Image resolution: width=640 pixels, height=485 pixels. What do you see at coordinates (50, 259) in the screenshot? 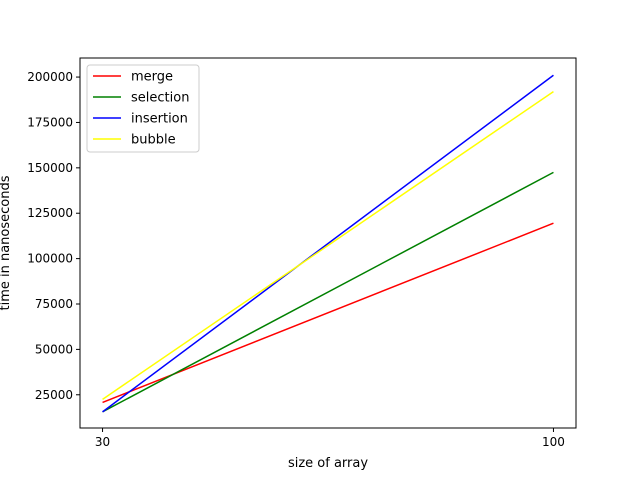
I see `y-tick-label: 100000` at bounding box center [50, 259].